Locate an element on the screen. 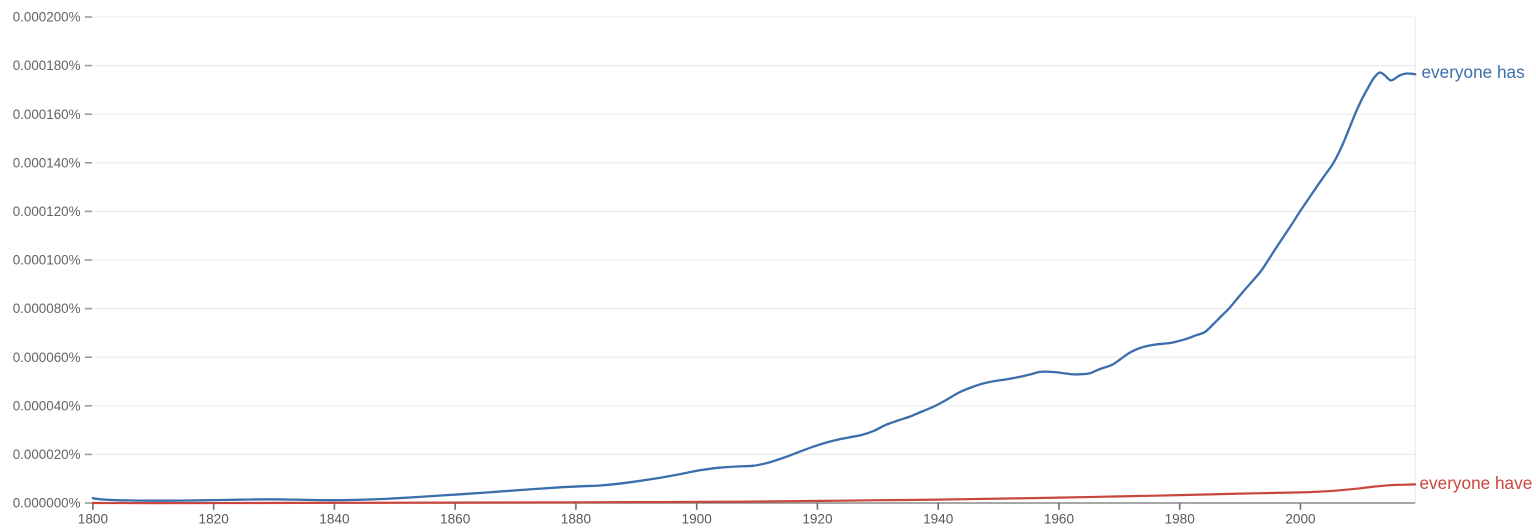  svg-text: 1880 is located at coordinates (576, 519).